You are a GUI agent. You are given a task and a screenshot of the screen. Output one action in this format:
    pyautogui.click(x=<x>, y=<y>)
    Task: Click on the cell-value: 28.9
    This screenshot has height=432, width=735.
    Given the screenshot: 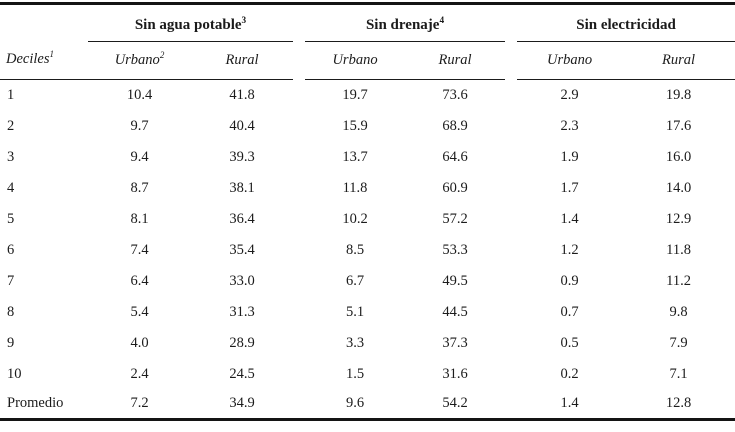 What is the action you would take?
    pyautogui.click(x=242, y=342)
    